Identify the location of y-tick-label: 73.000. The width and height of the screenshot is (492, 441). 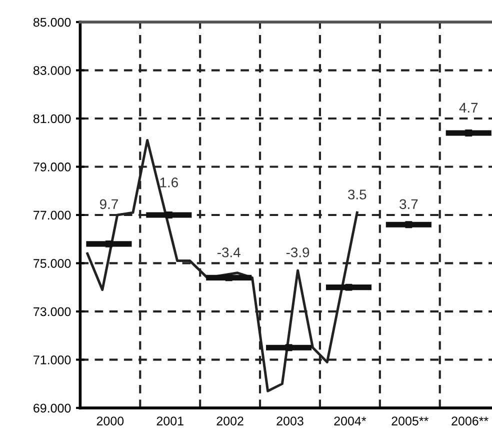
(52, 311).